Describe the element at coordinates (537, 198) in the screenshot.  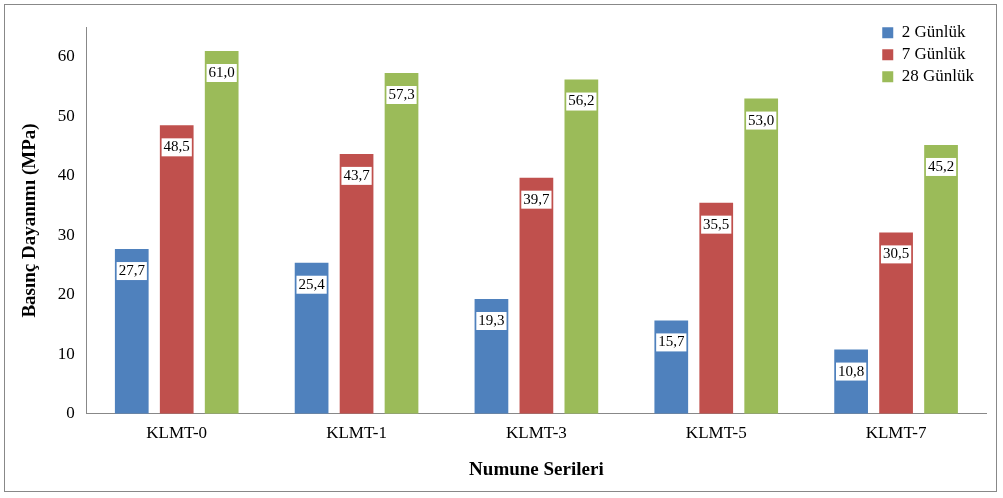
I see `data-label: 39,7` at that location.